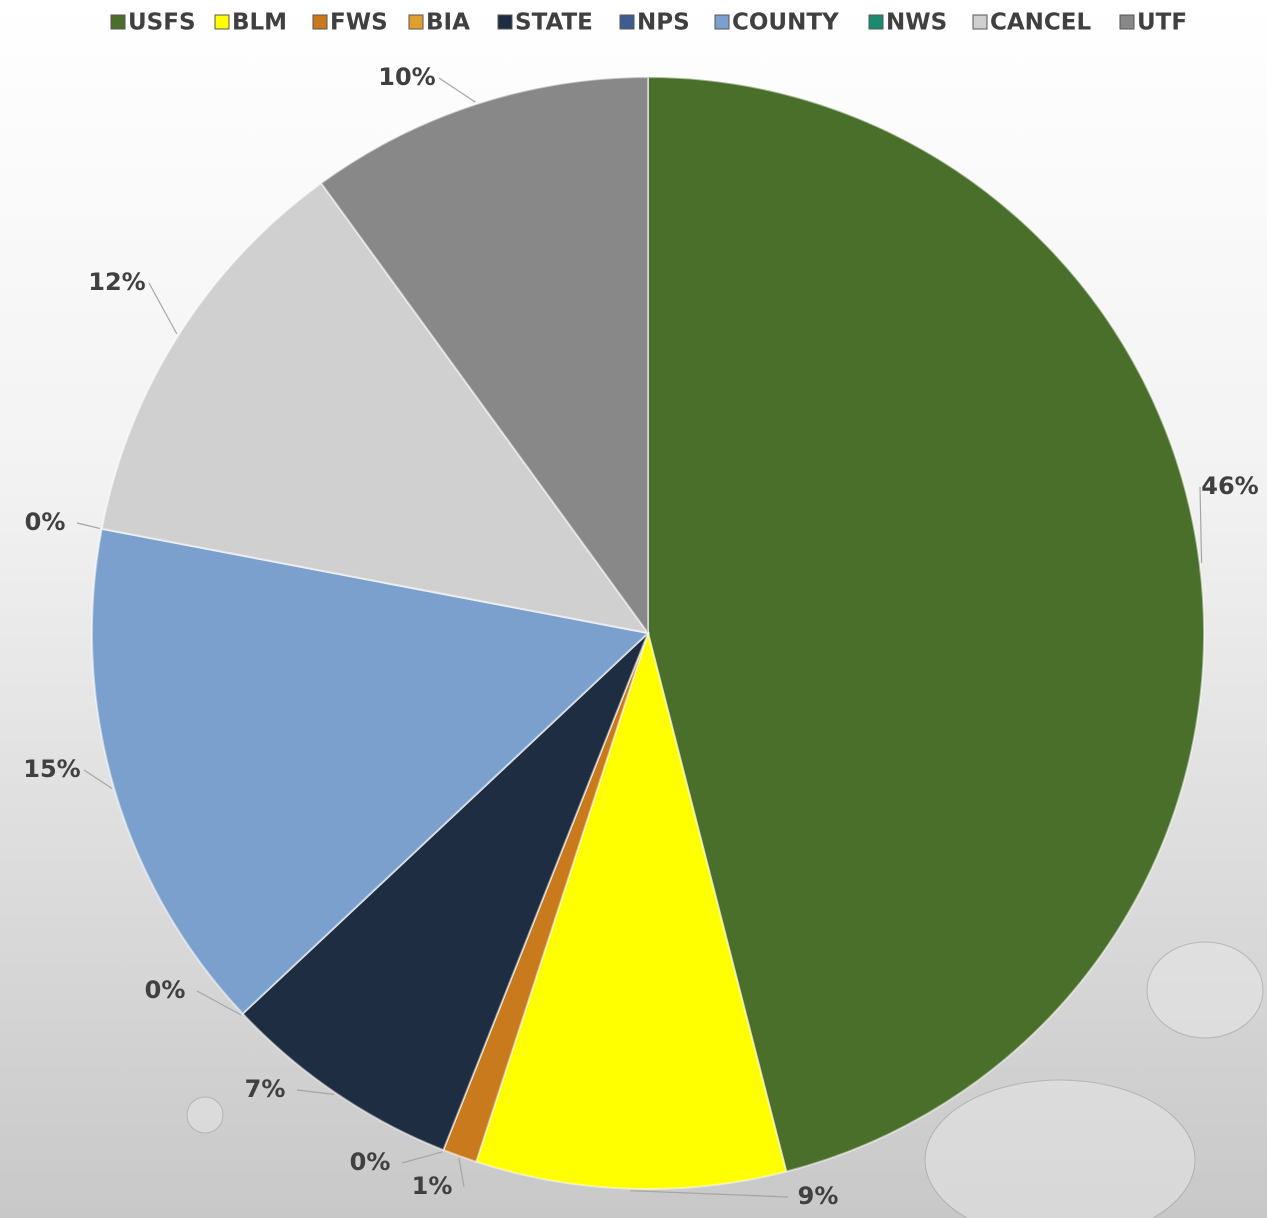 The image size is (1267, 1218). What do you see at coordinates (432, 1186) in the screenshot?
I see `data-label: 1%` at bounding box center [432, 1186].